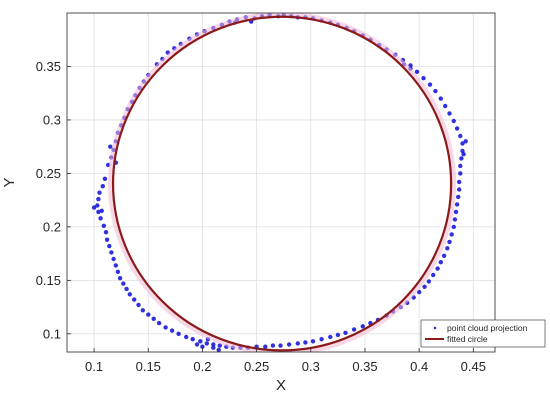  Describe the element at coordinates (52, 119) in the screenshot. I see `y-tick-label: 0.3` at that location.